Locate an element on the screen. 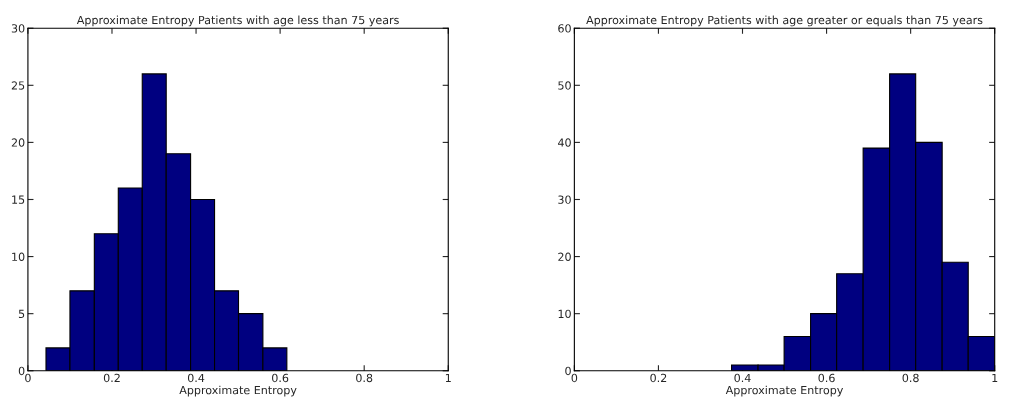 This screenshot has height=403, width=1034. y-tick-label: 50 is located at coordinates (564, 85).